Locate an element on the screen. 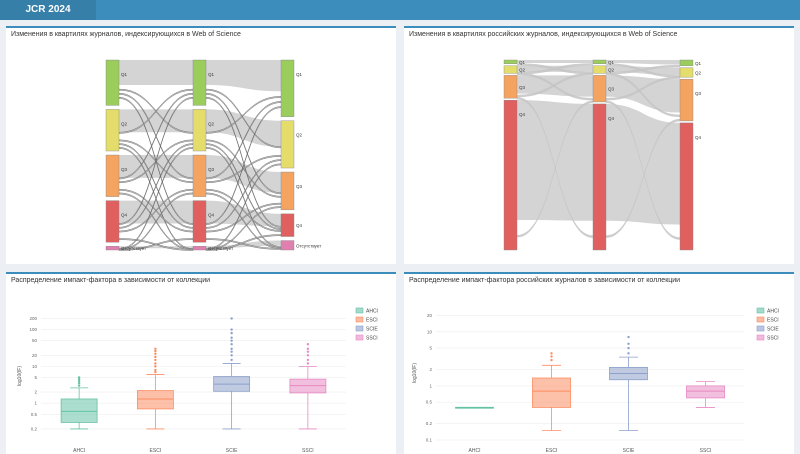  tab-jcr-2024: JCR 2024 is located at coordinates (48, 10).